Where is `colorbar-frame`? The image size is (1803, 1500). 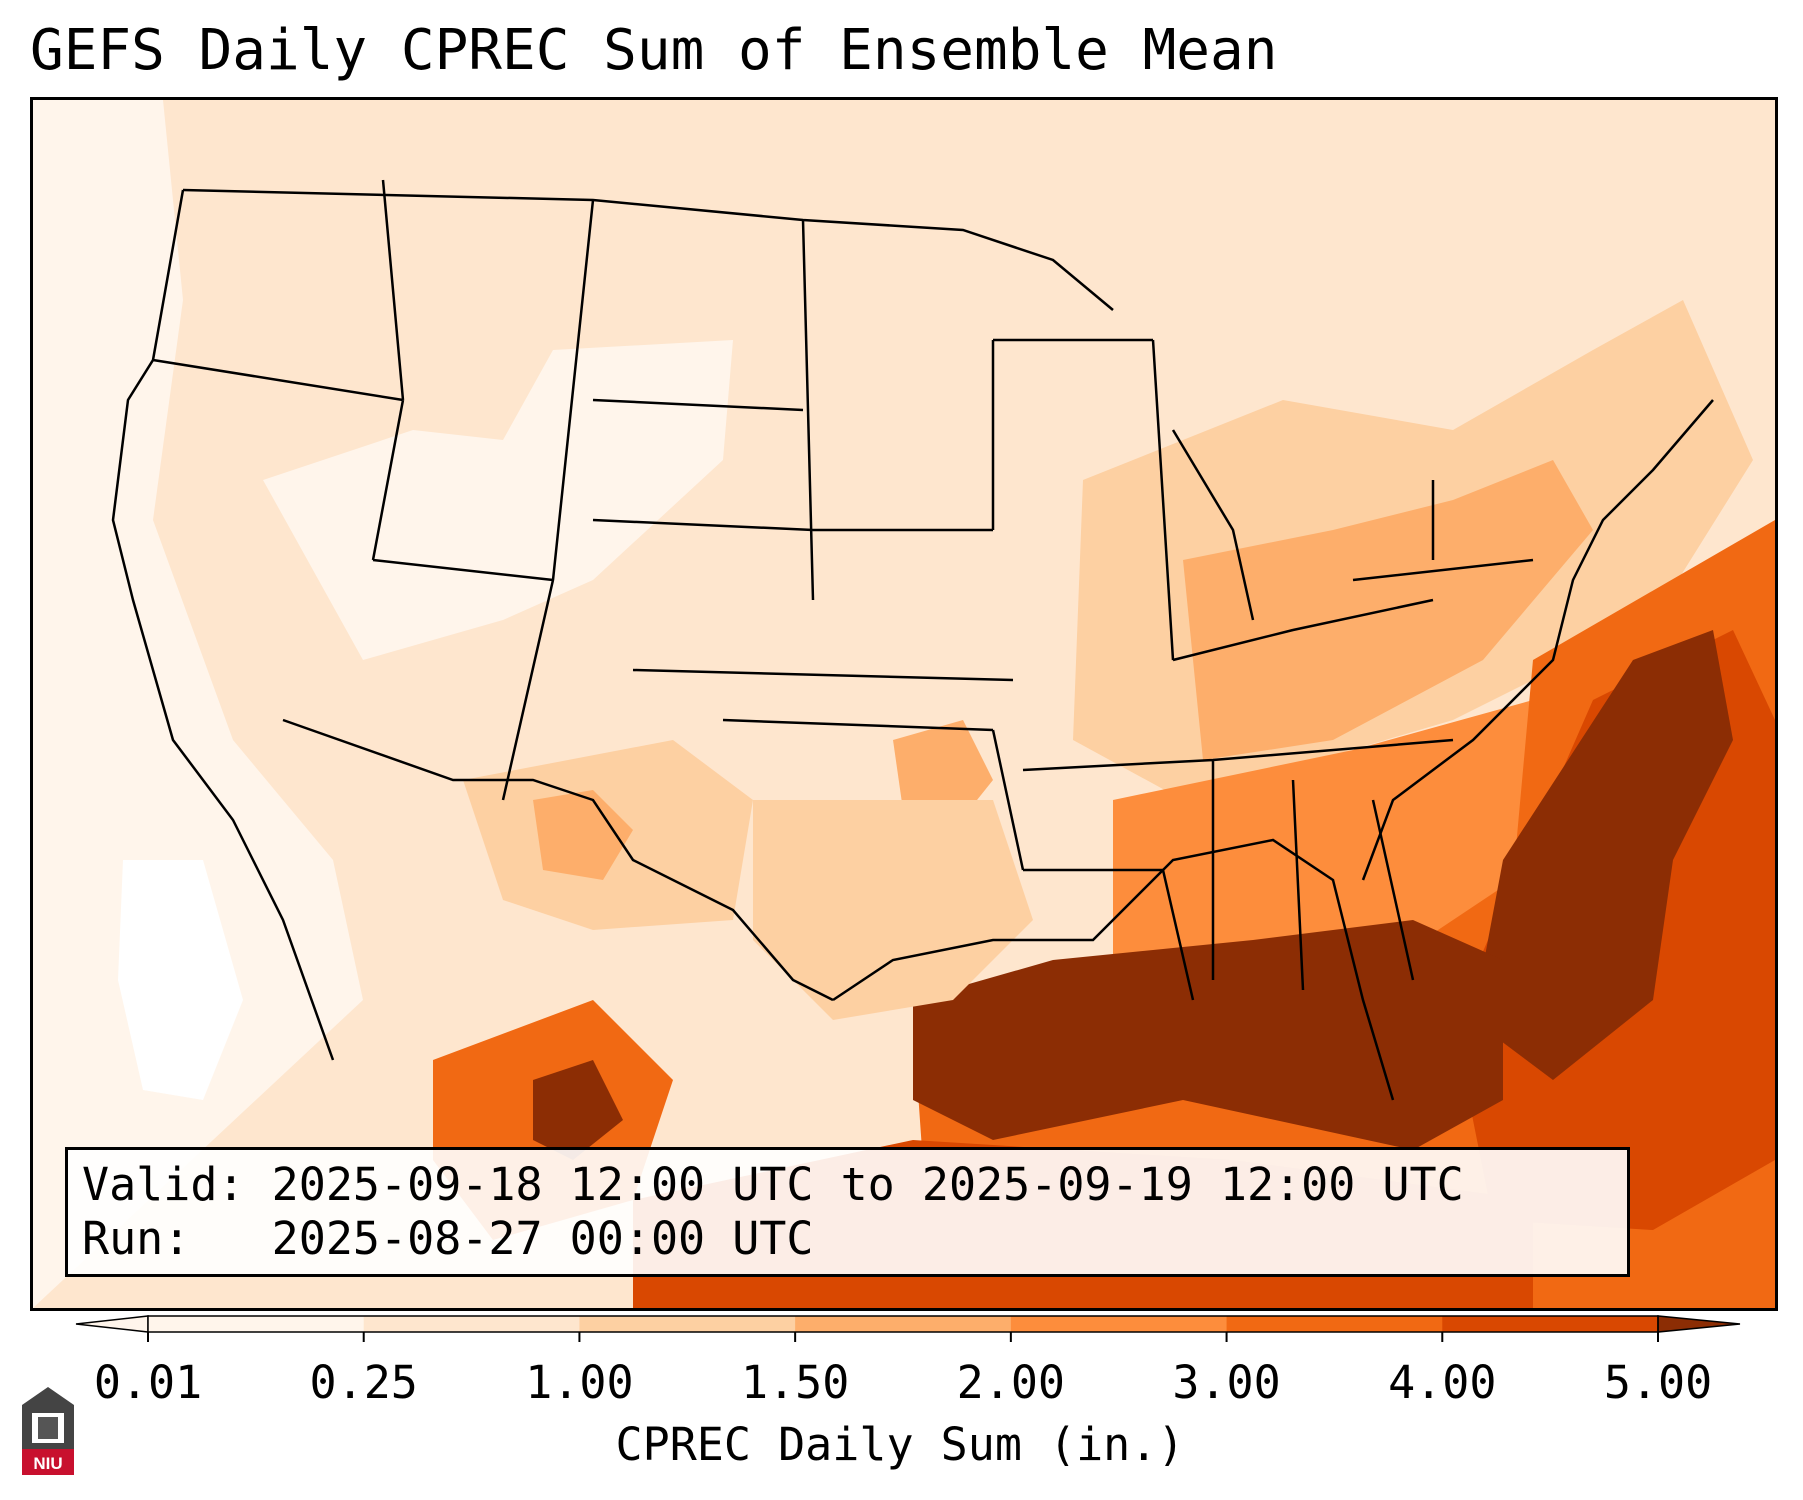
colorbar-frame is located at coordinates (903, 1324).